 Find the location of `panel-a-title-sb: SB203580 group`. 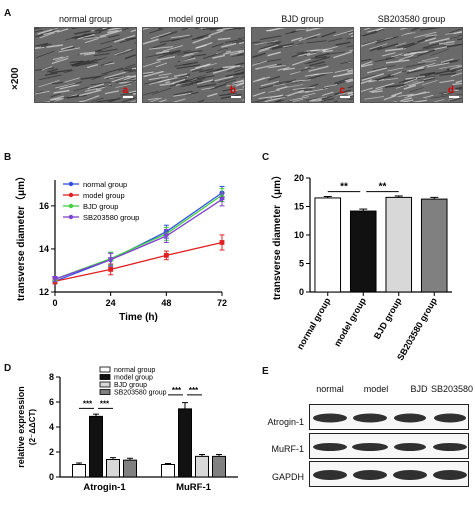

panel-a-title-sb: SB203580 group is located at coordinates (411, 19).